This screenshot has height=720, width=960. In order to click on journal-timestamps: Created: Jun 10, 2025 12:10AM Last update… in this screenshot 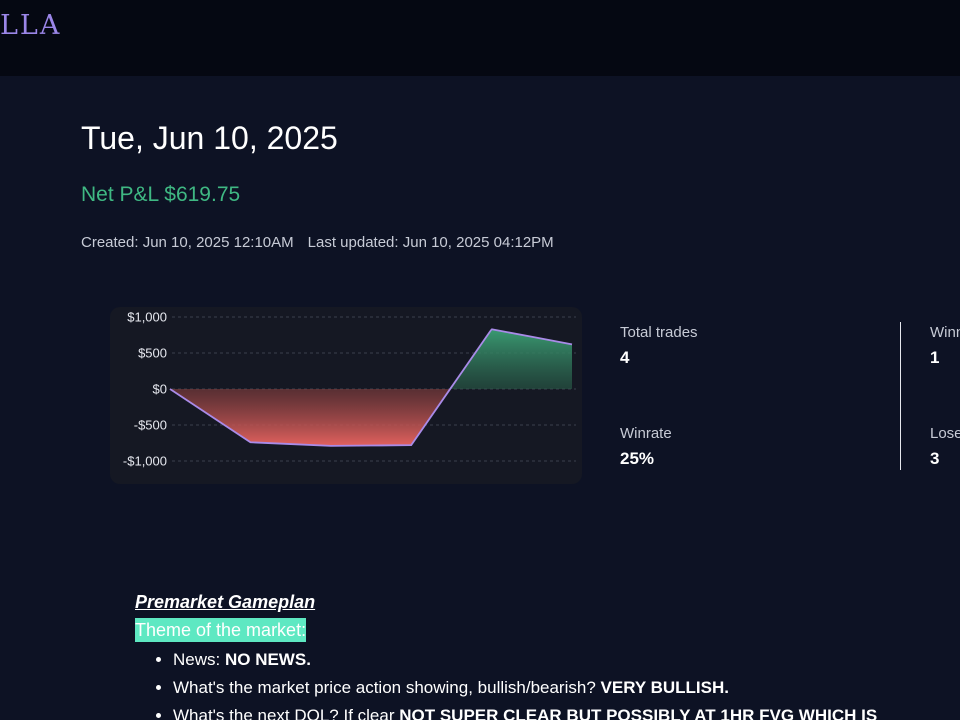, I will do `click(317, 243)`.